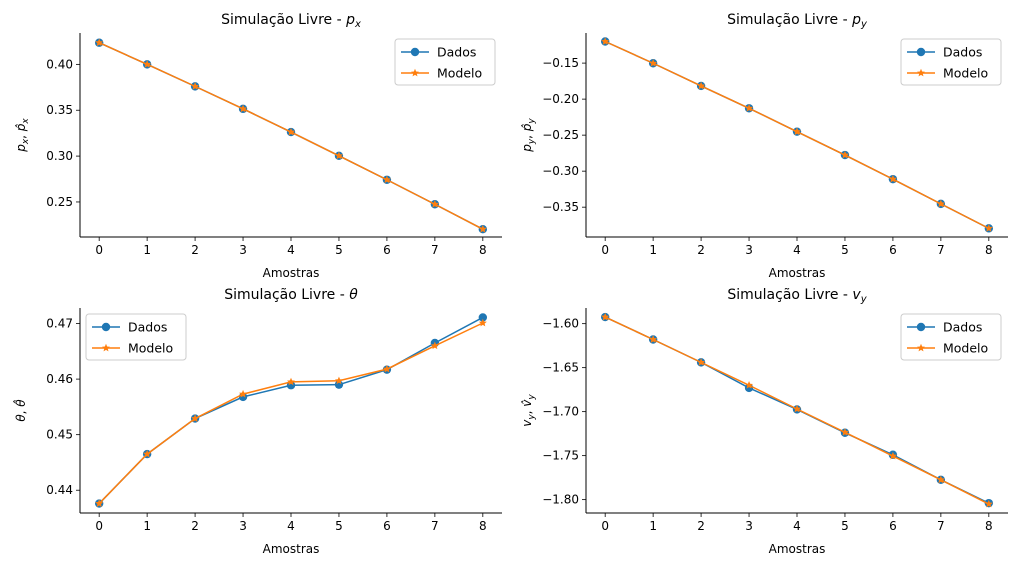 This screenshot has width=1018, height=566. Describe the element at coordinates (59, 379) in the screenshot. I see `y-tick-label: 0.46` at that location.